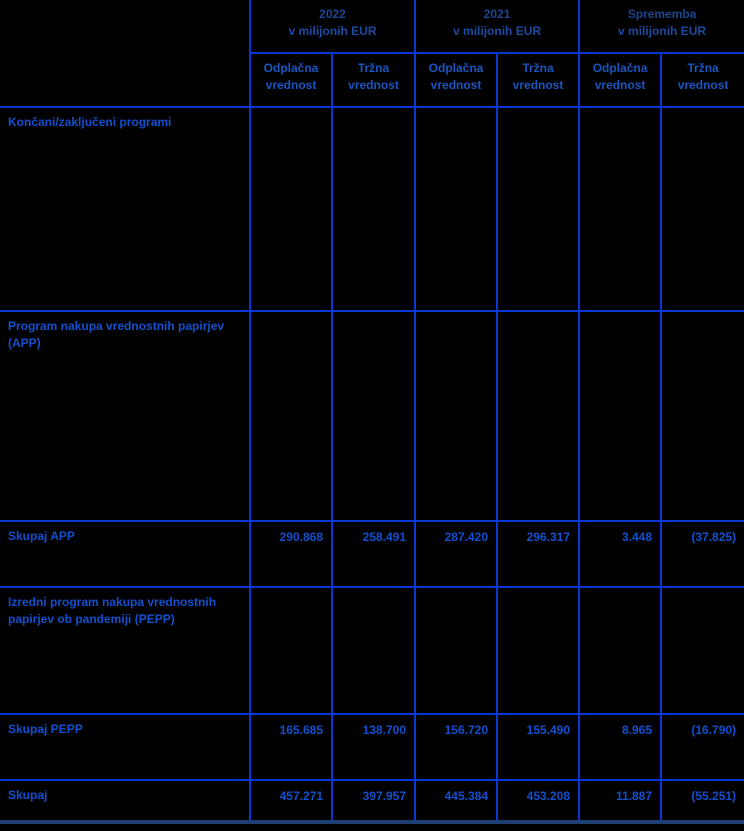  I want to click on cell-value: 296.317, so click(538, 554).